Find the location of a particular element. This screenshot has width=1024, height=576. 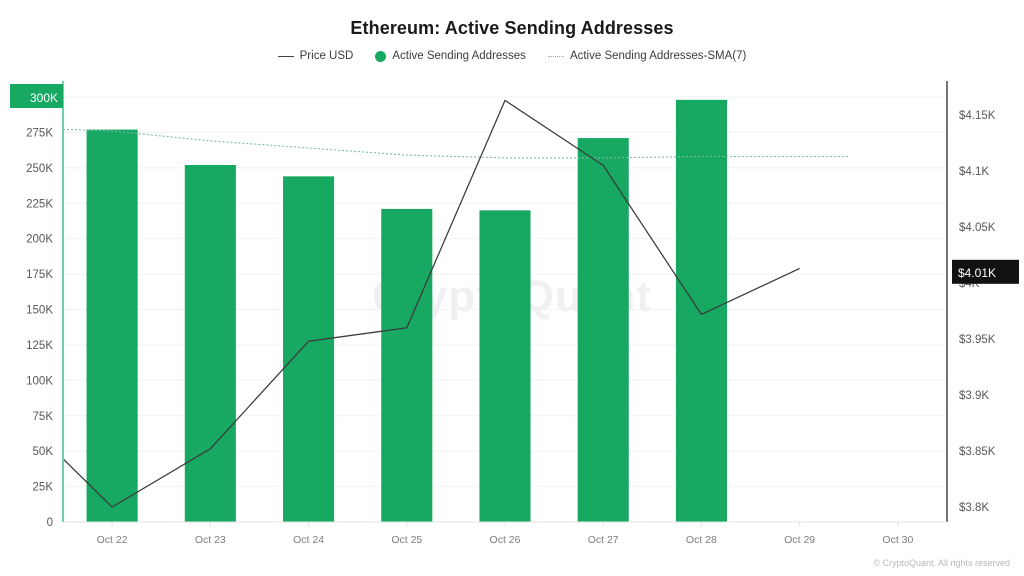

line-swatch-icon is located at coordinates (285, 56).